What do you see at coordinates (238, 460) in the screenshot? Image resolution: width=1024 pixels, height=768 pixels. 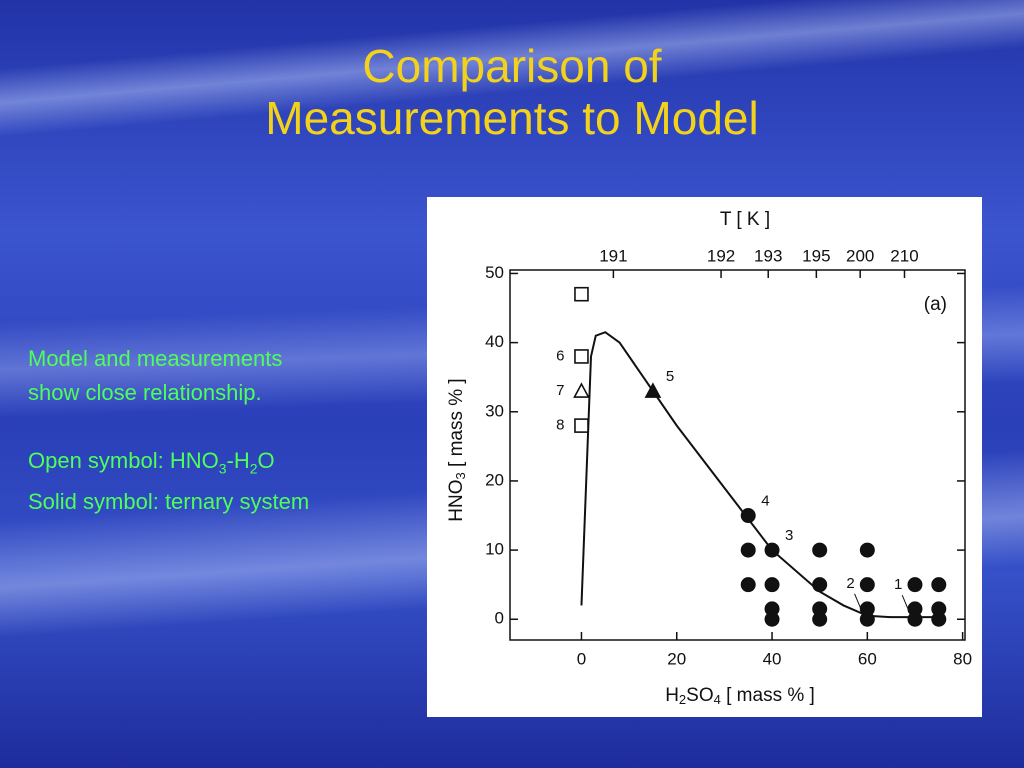 I see `text: -H` at bounding box center [238, 460].